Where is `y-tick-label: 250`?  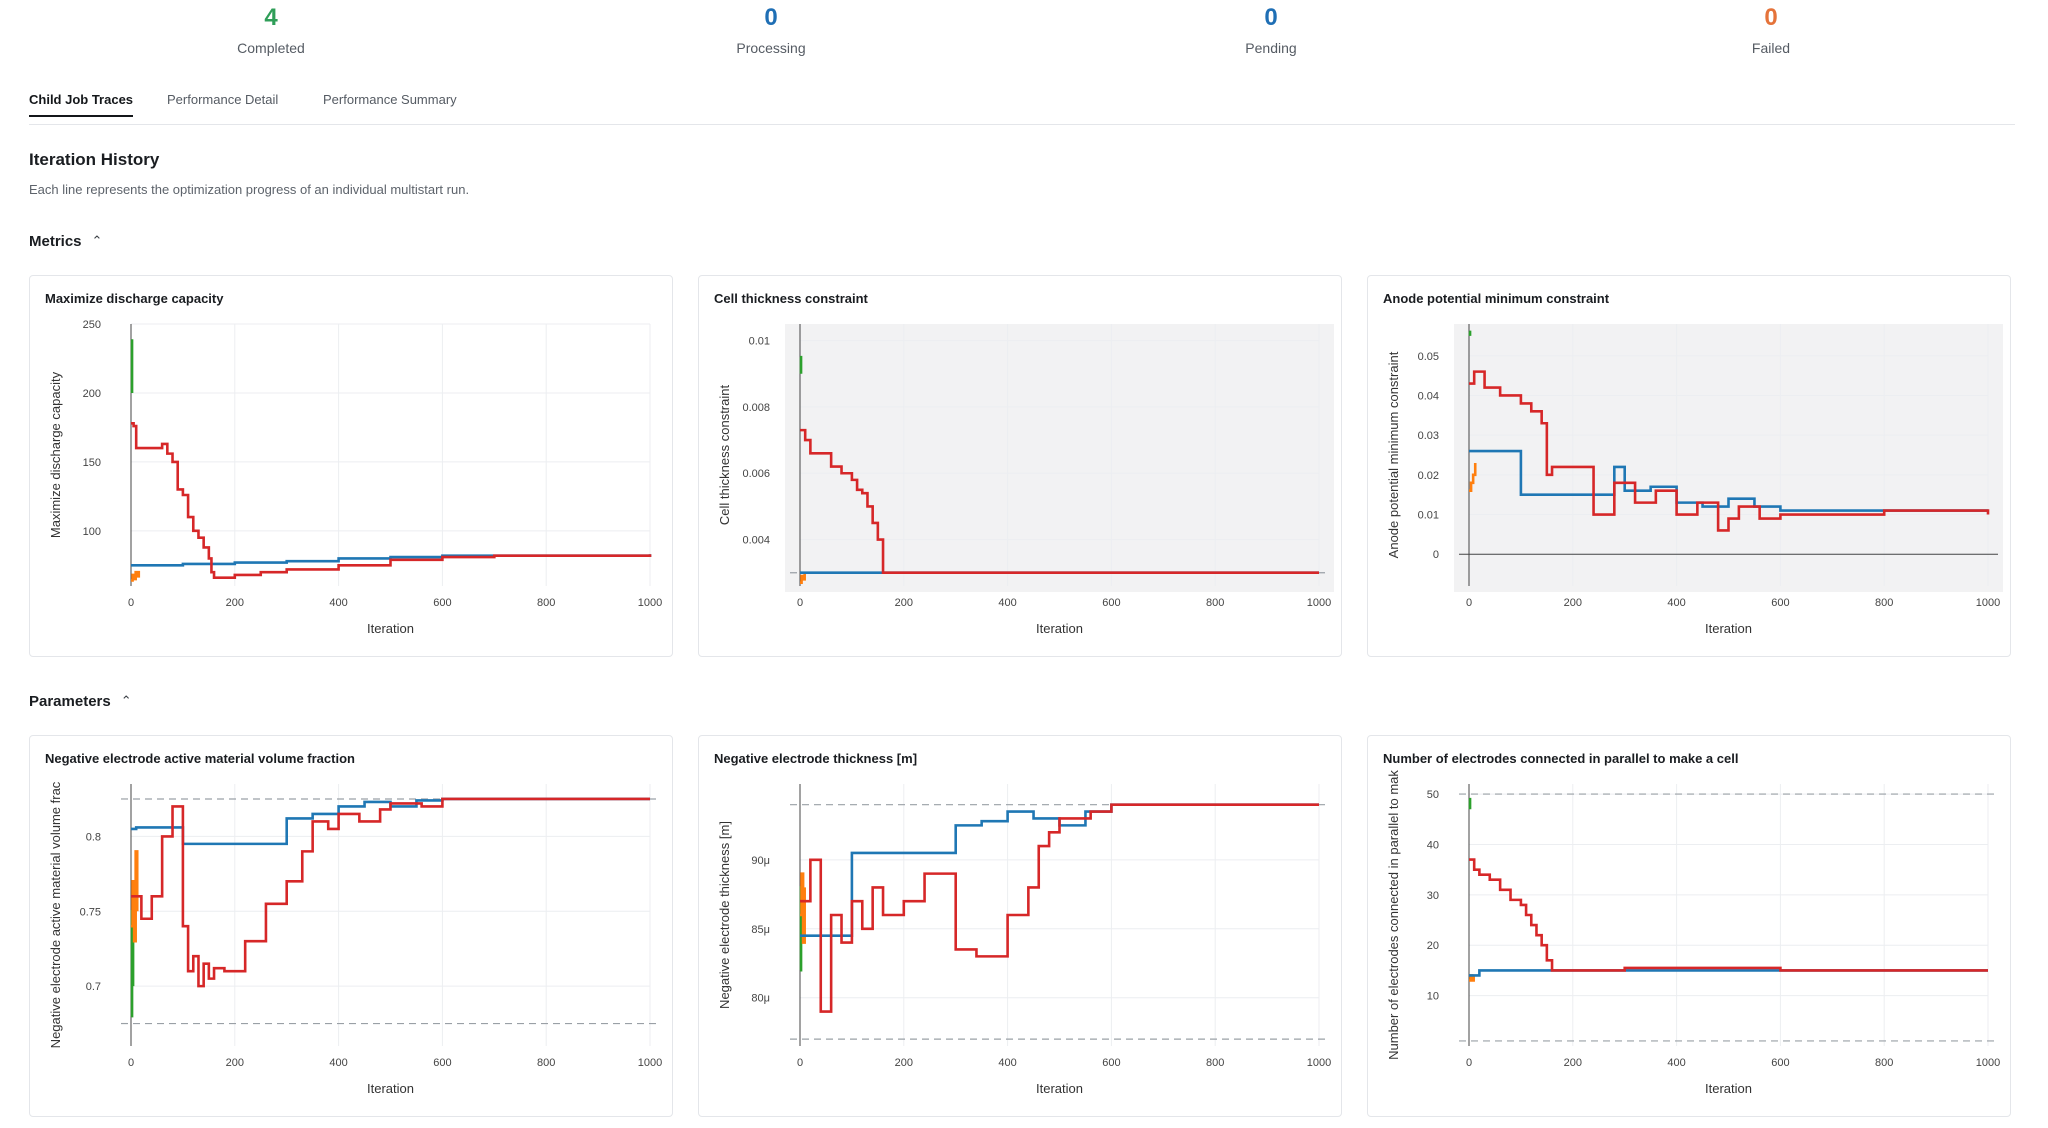 y-tick-label: 250 is located at coordinates (92, 325).